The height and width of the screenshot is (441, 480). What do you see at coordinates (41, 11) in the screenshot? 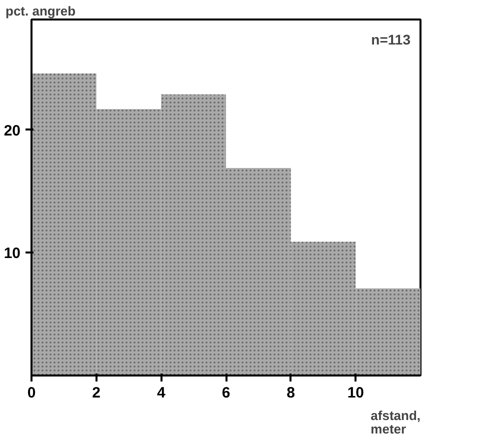
I see `y-axis-title: pct. angreb` at bounding box center [41, 11].